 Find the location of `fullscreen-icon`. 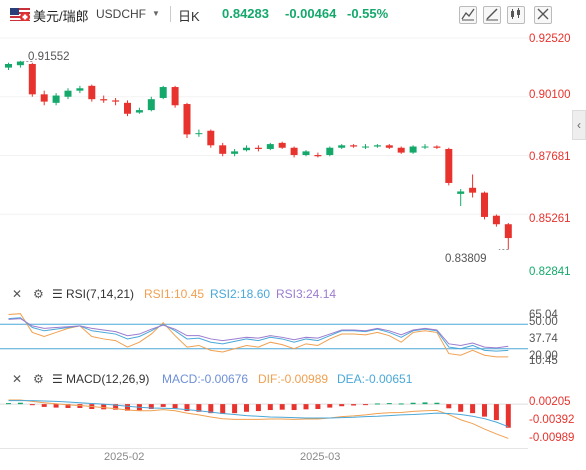

fullscreen-icon is located at coordinates (543, 15).